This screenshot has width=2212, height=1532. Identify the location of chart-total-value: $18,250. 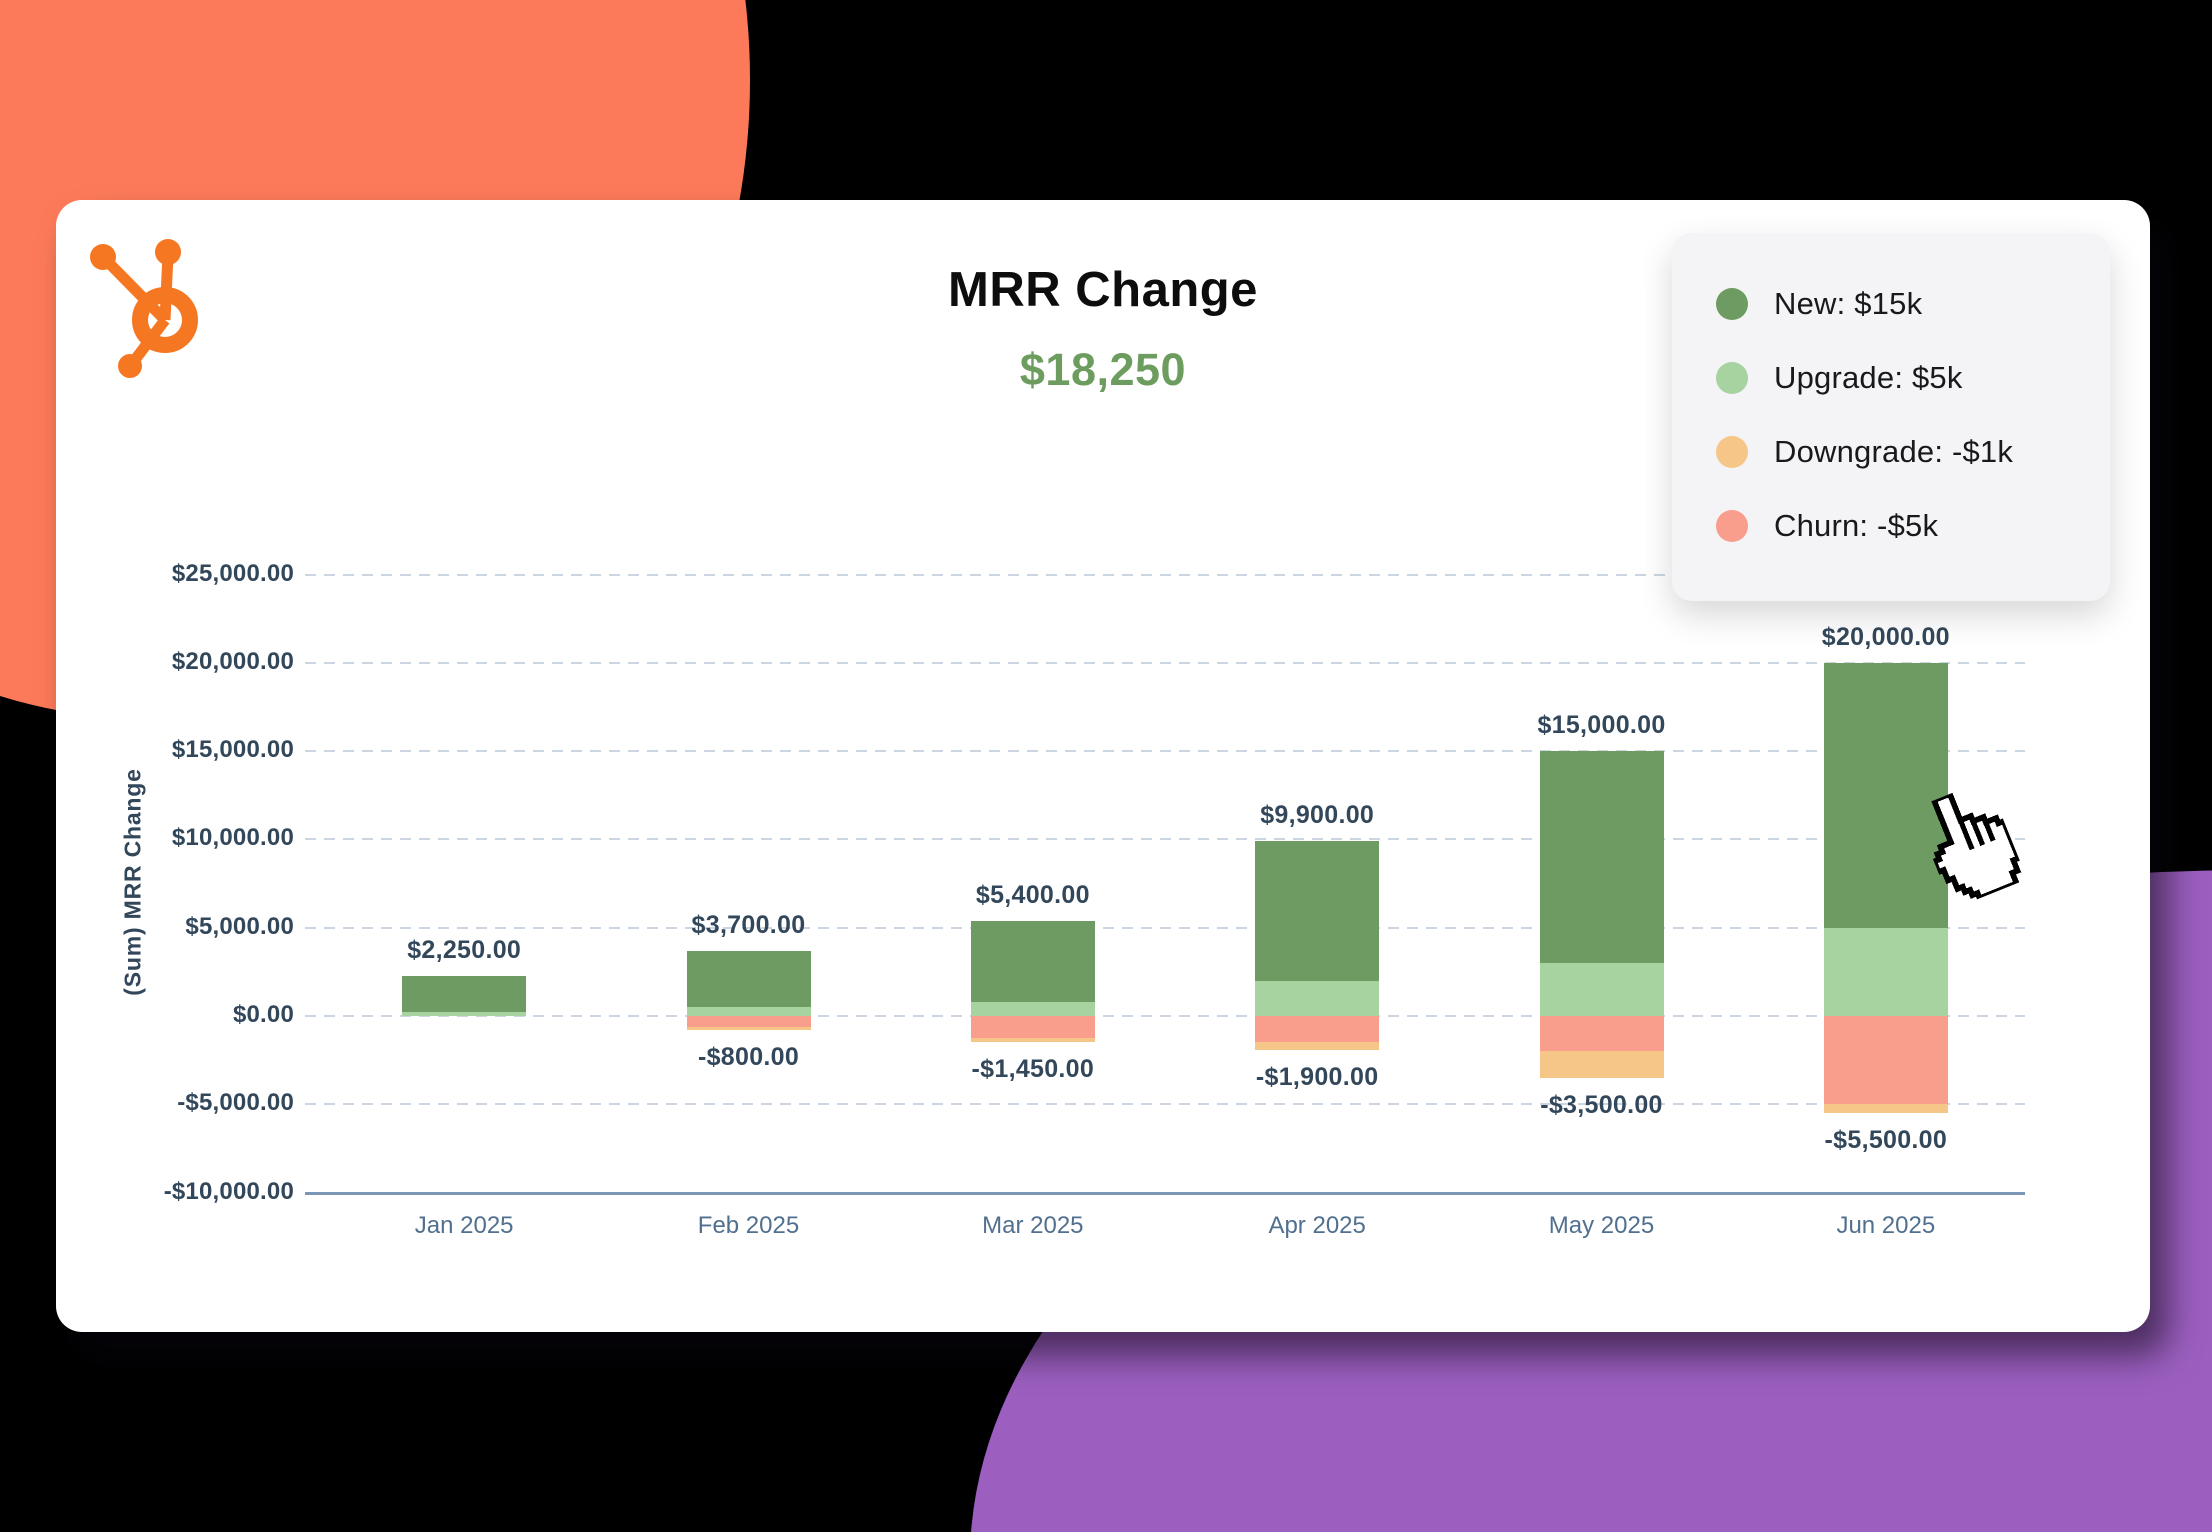
(1103, 369).